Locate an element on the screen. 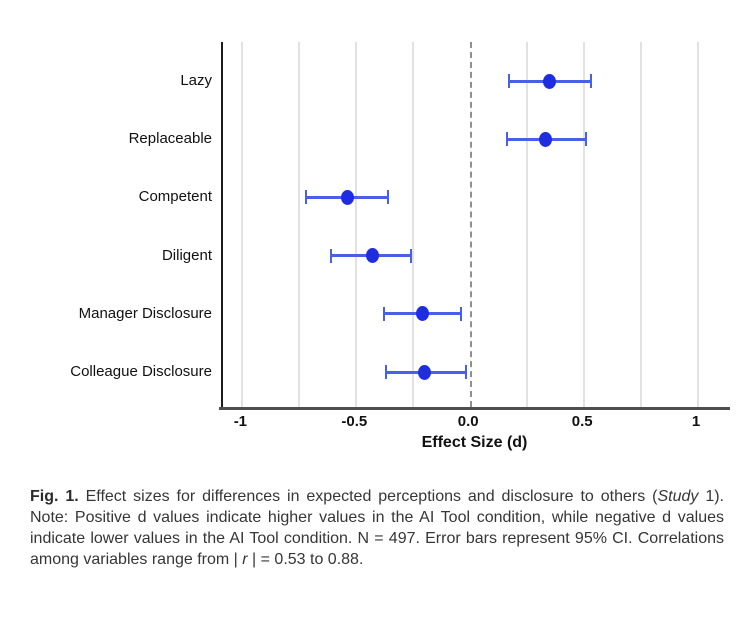 The width and height of the screenshot is (750, 618). x-axis-title: Effect Size (d) is located at coordinates (474, 442).